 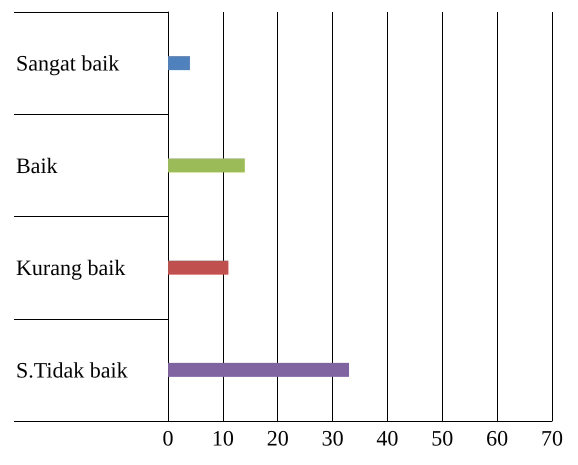 What do you see at coordinates (333, 438) in the screenshot?
I see `x-tick-label: 30` at bounding box center [333, 438].